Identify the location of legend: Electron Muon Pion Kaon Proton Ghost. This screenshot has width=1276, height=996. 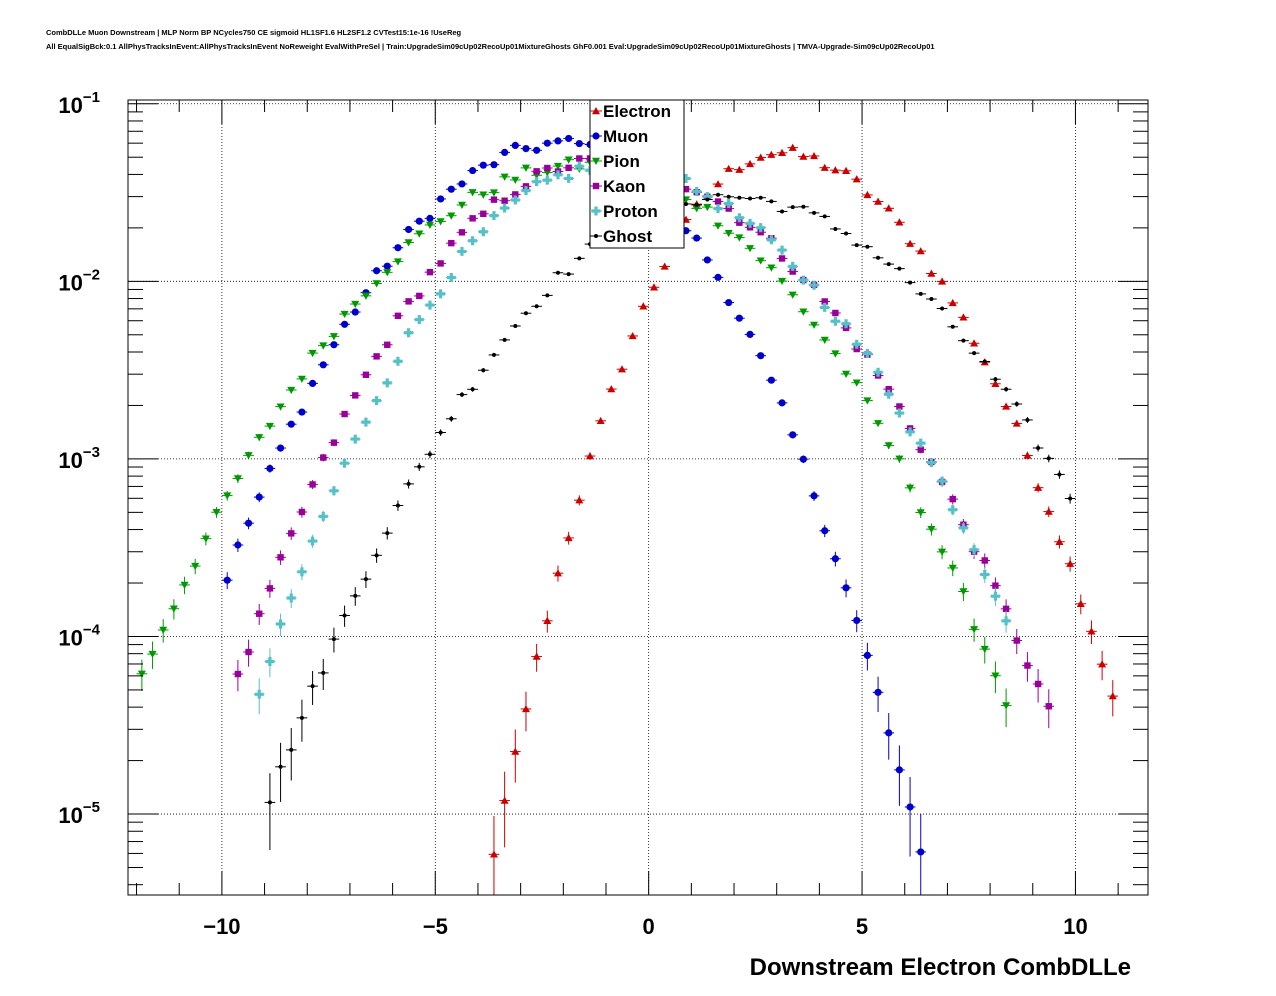
(637, 174).